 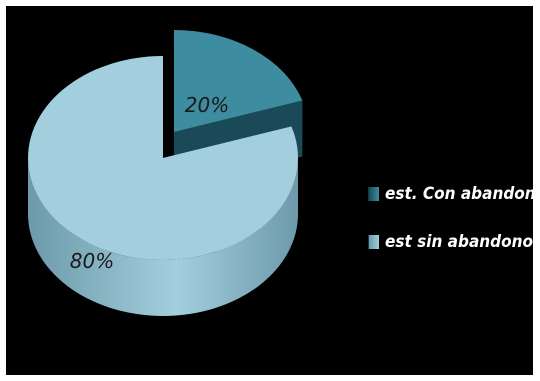 I want to click on data-label-sin-abandono: 80%, so click(x=92, y=261).